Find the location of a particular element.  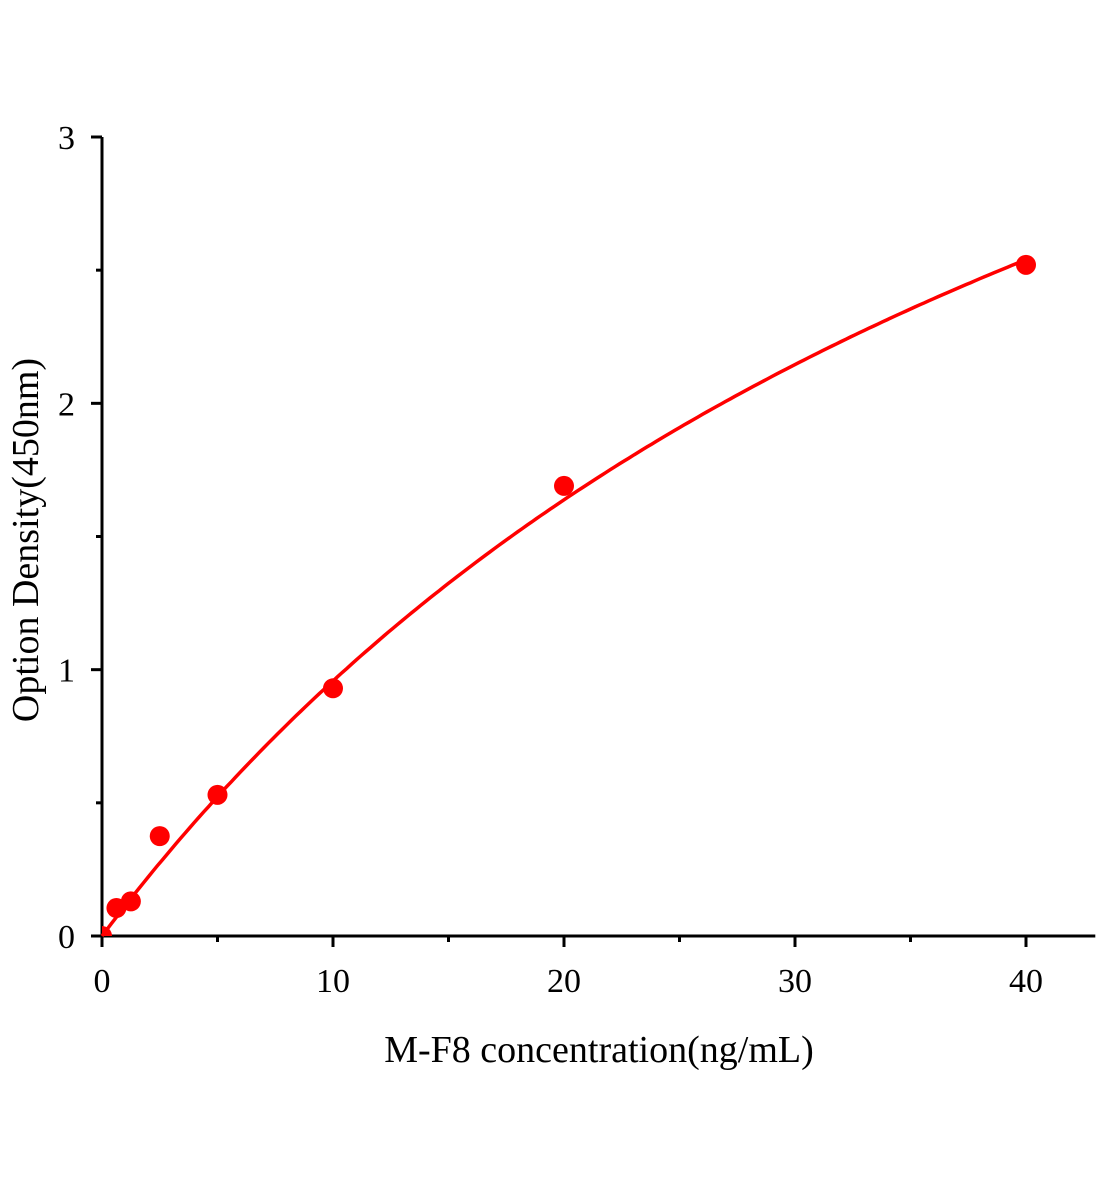

x-tick-label: 10 is located at coordinates (333, 981).